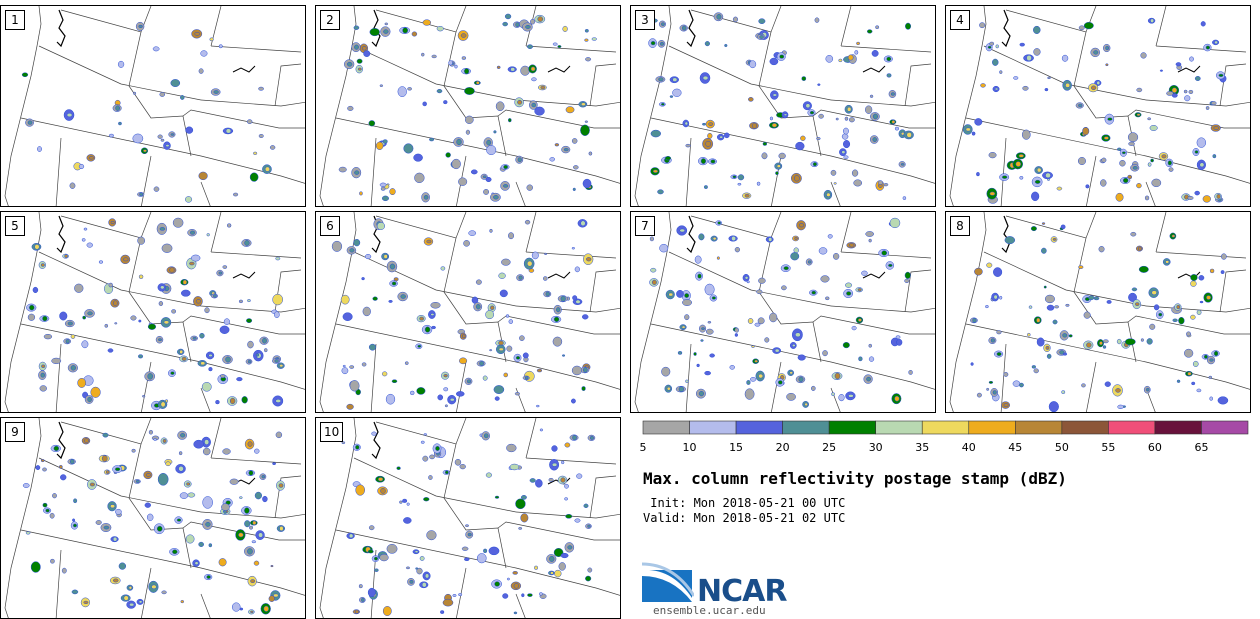  What do you see at coordinates (1061, 447) in the screenshot?
I see `colorbar-tick-label: 50` at bounding box center [1061, 447].